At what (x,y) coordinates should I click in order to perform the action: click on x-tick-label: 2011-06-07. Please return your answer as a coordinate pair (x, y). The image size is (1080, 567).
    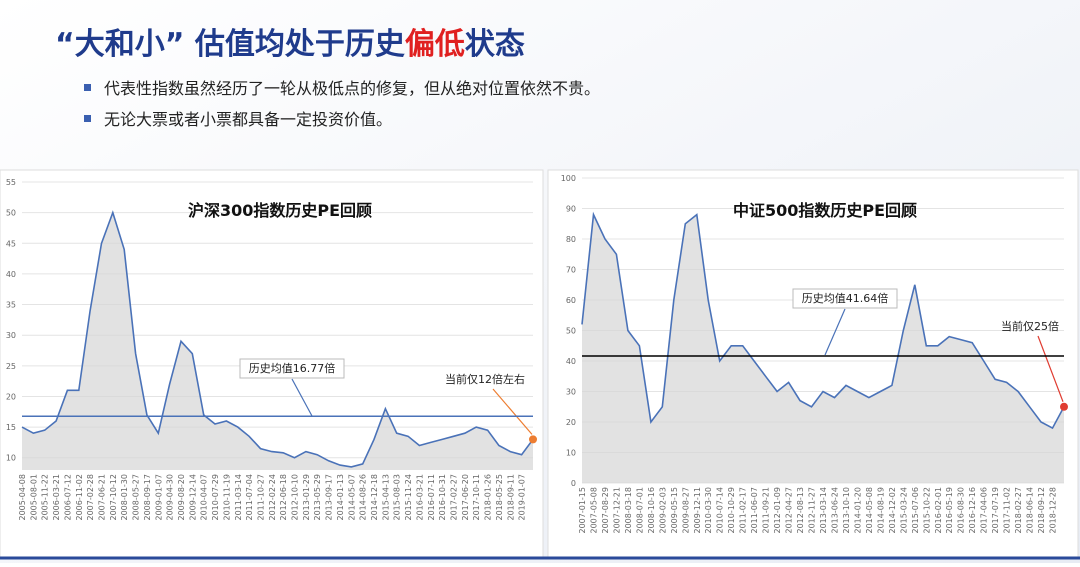
    Looking at the image, I should click on (754, 510).